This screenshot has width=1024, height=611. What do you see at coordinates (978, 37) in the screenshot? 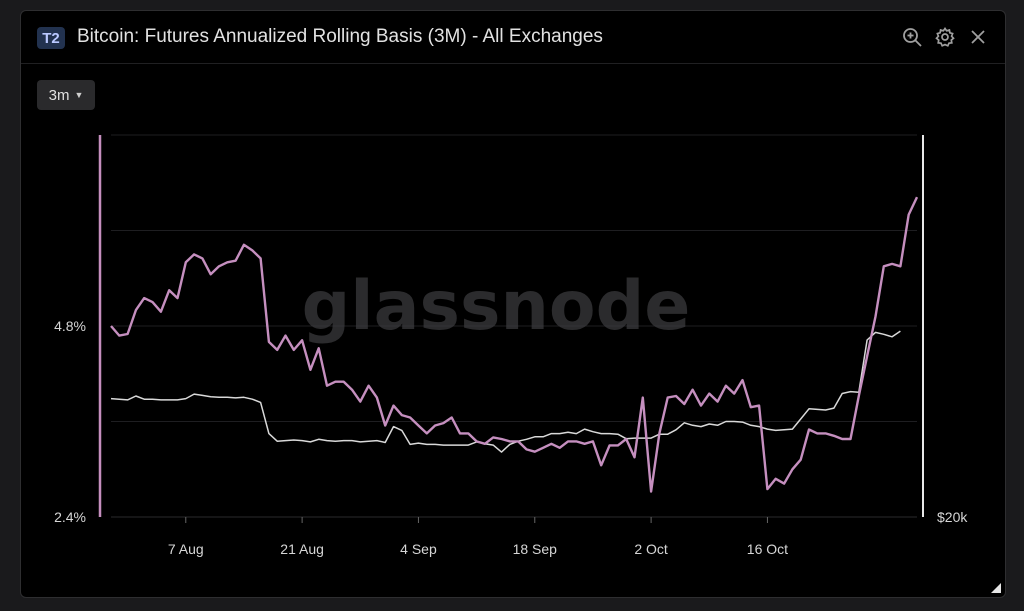
I see `close-icon` at bounding box center [978, 37].